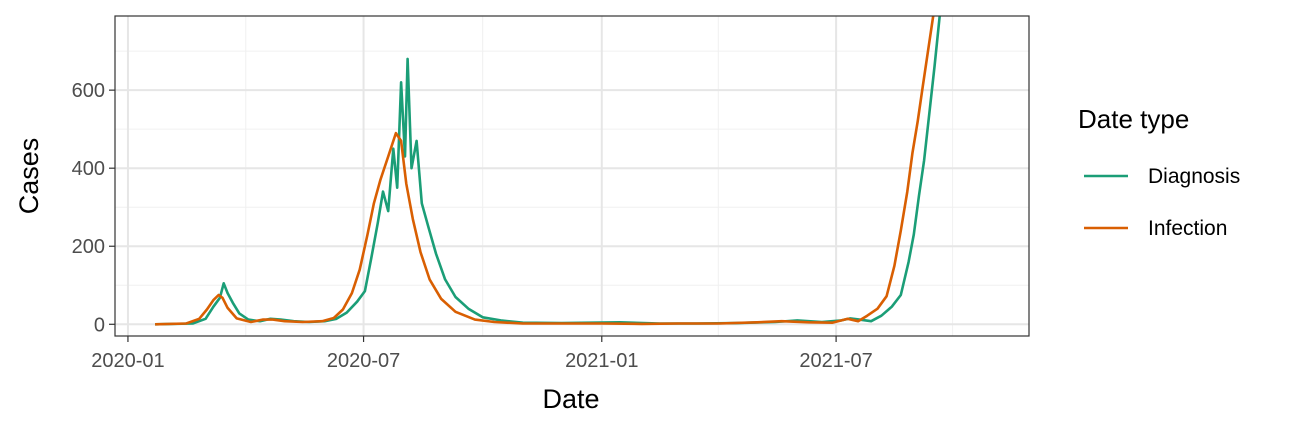  I want to click on y-tick-label: 200, so click(88, 247).